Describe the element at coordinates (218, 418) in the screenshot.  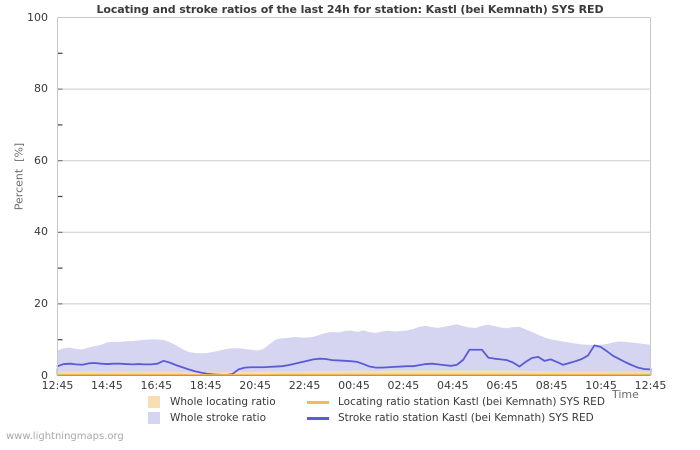
I see `legend-label: Whole stroke ratio` at that location.